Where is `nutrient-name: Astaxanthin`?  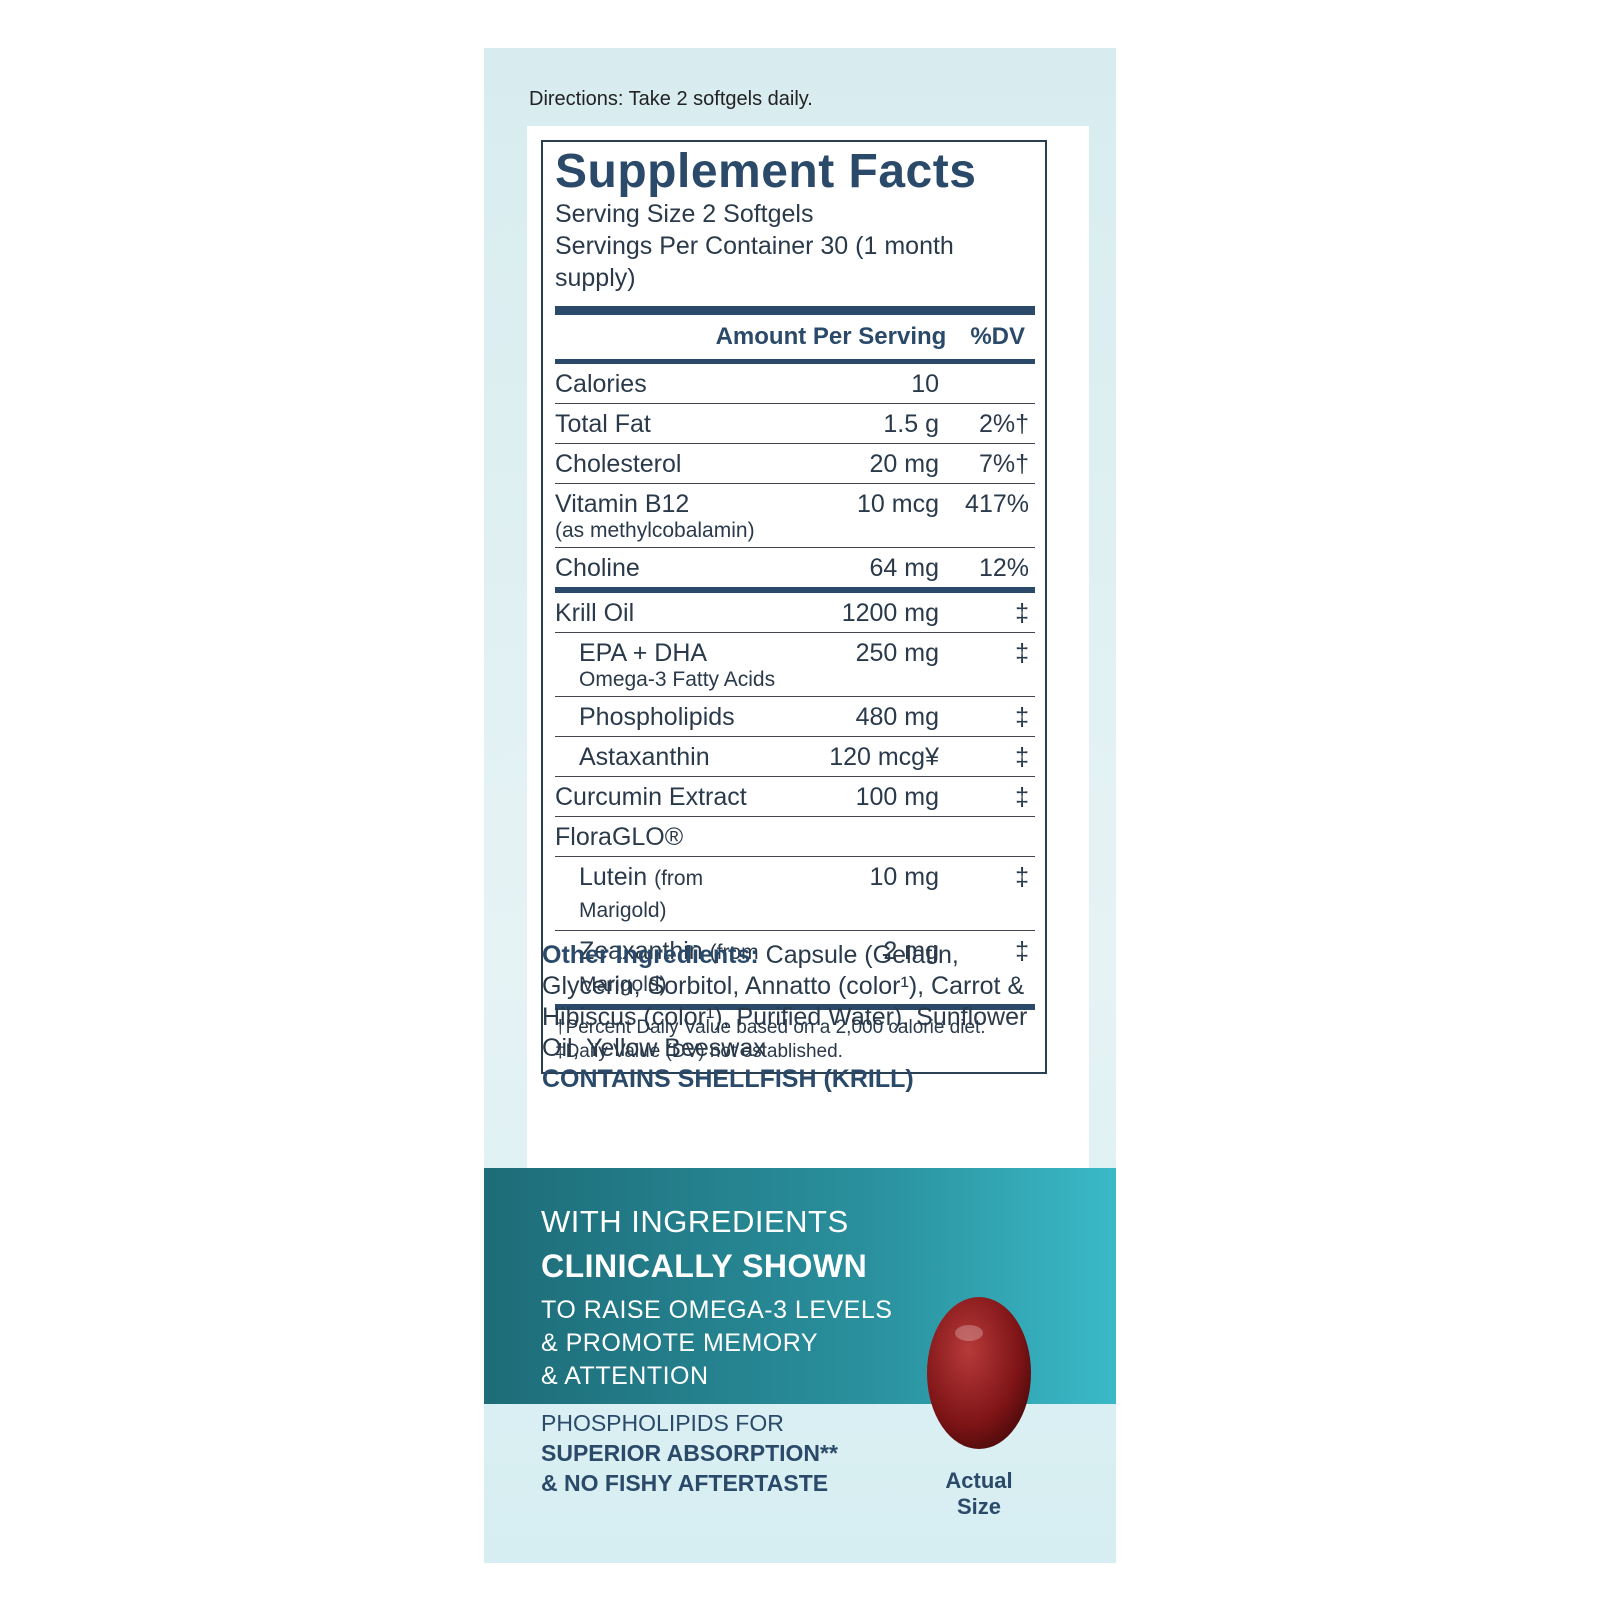
nutrient-name: Astaxanthin is located at coordinates (644, 757).